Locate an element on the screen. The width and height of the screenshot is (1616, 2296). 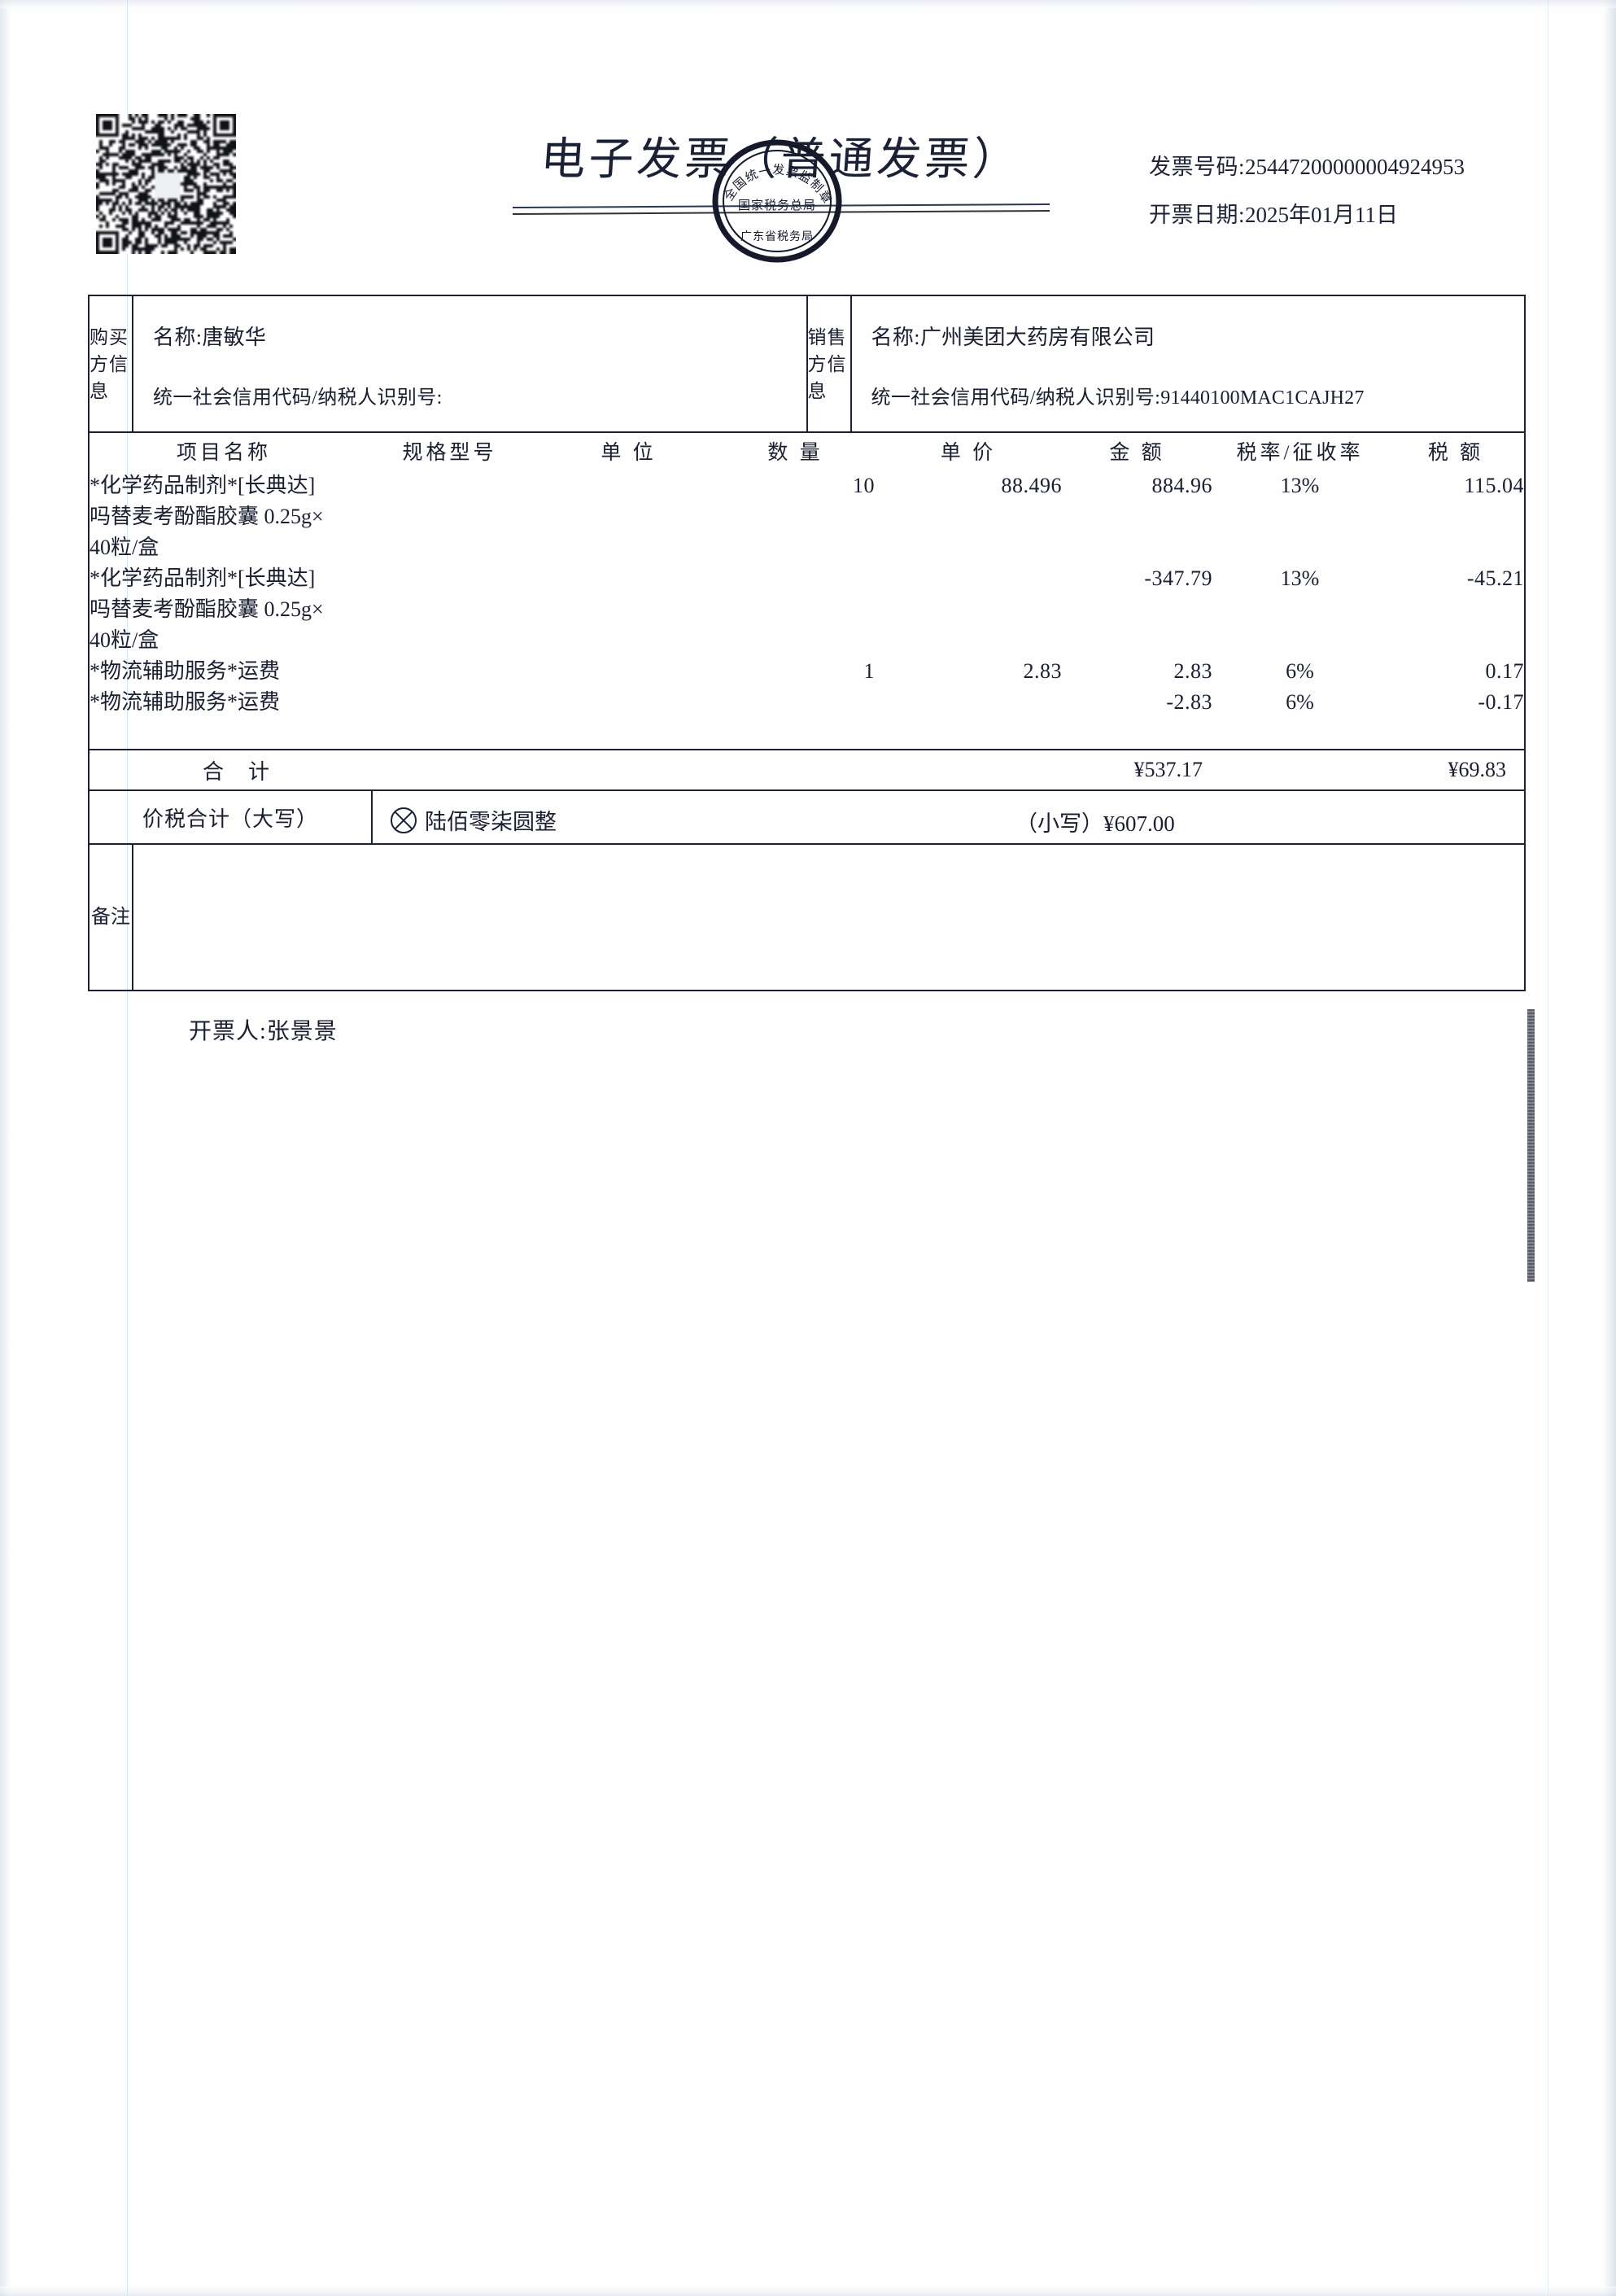
grand-total-label: 价税合计（大写） is located at coordinates (232, 817).